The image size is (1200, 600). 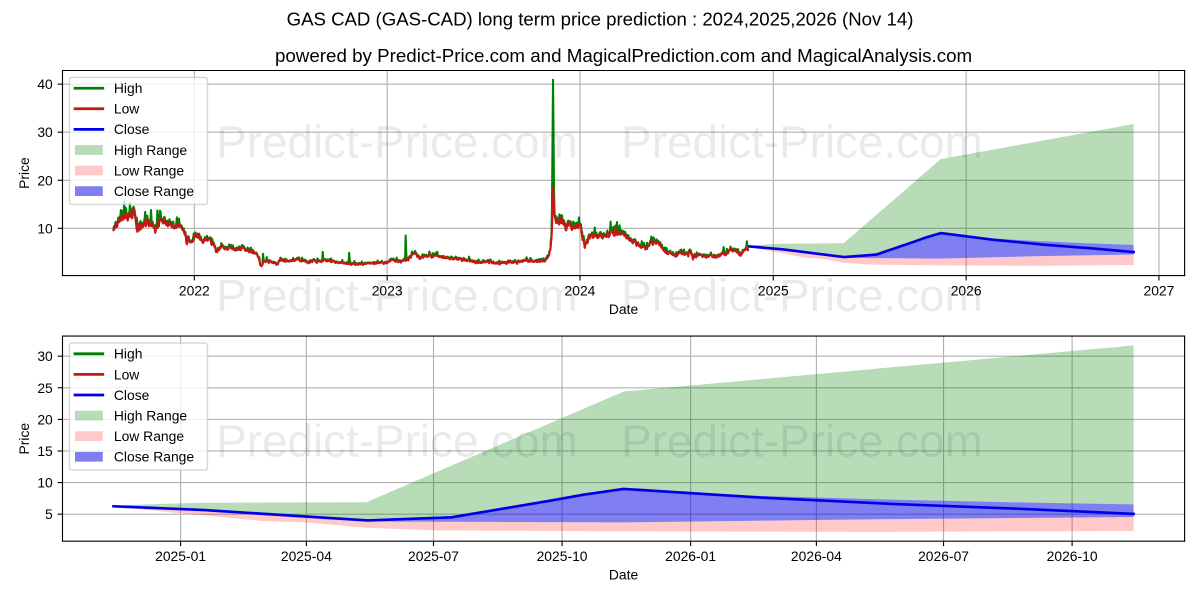 What do you see at coordinates (49, 514) in the screenshot?
I see `svg-text: 5` at bounding box center [49, 514].